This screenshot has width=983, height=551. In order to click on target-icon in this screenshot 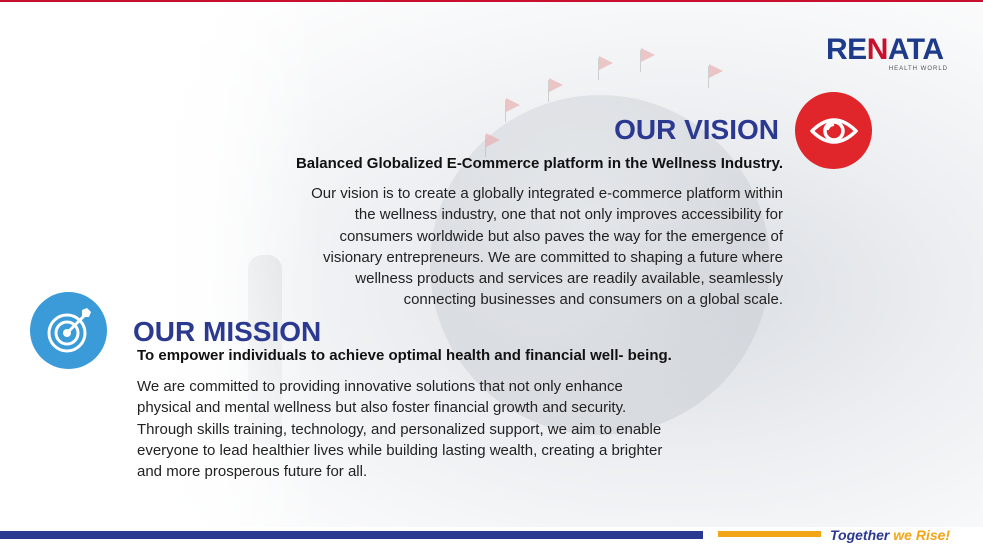, I will do `click(69, 329)`.